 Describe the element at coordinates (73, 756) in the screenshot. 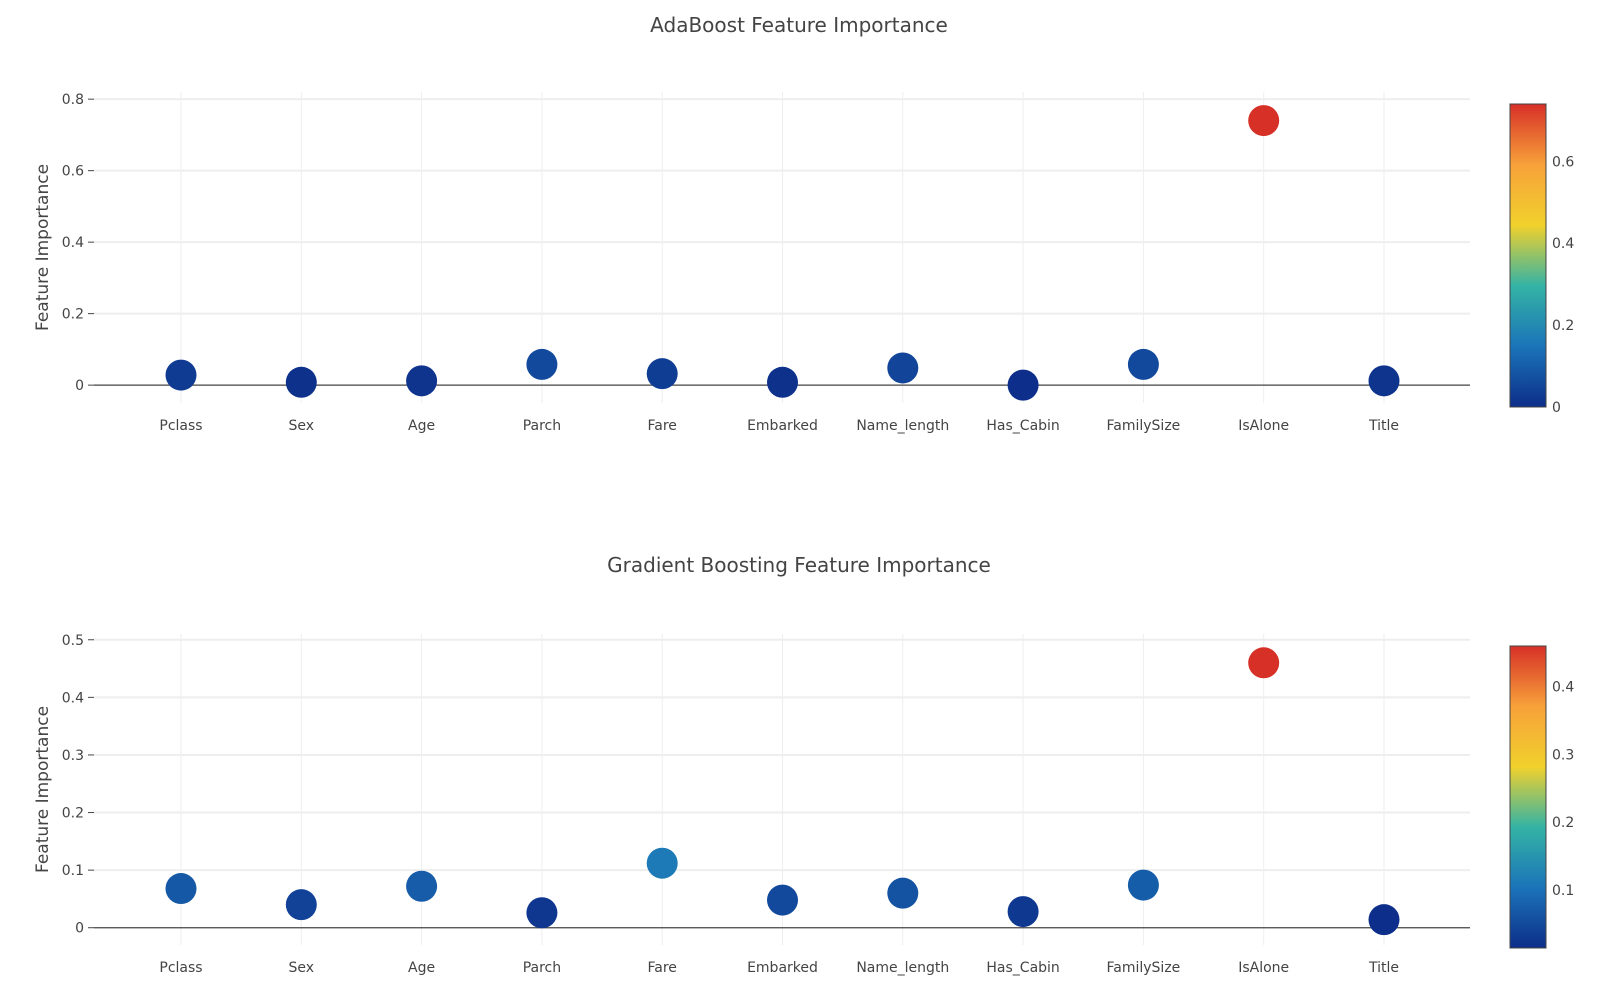

I see `y-tick-label: 0.3` at that location.